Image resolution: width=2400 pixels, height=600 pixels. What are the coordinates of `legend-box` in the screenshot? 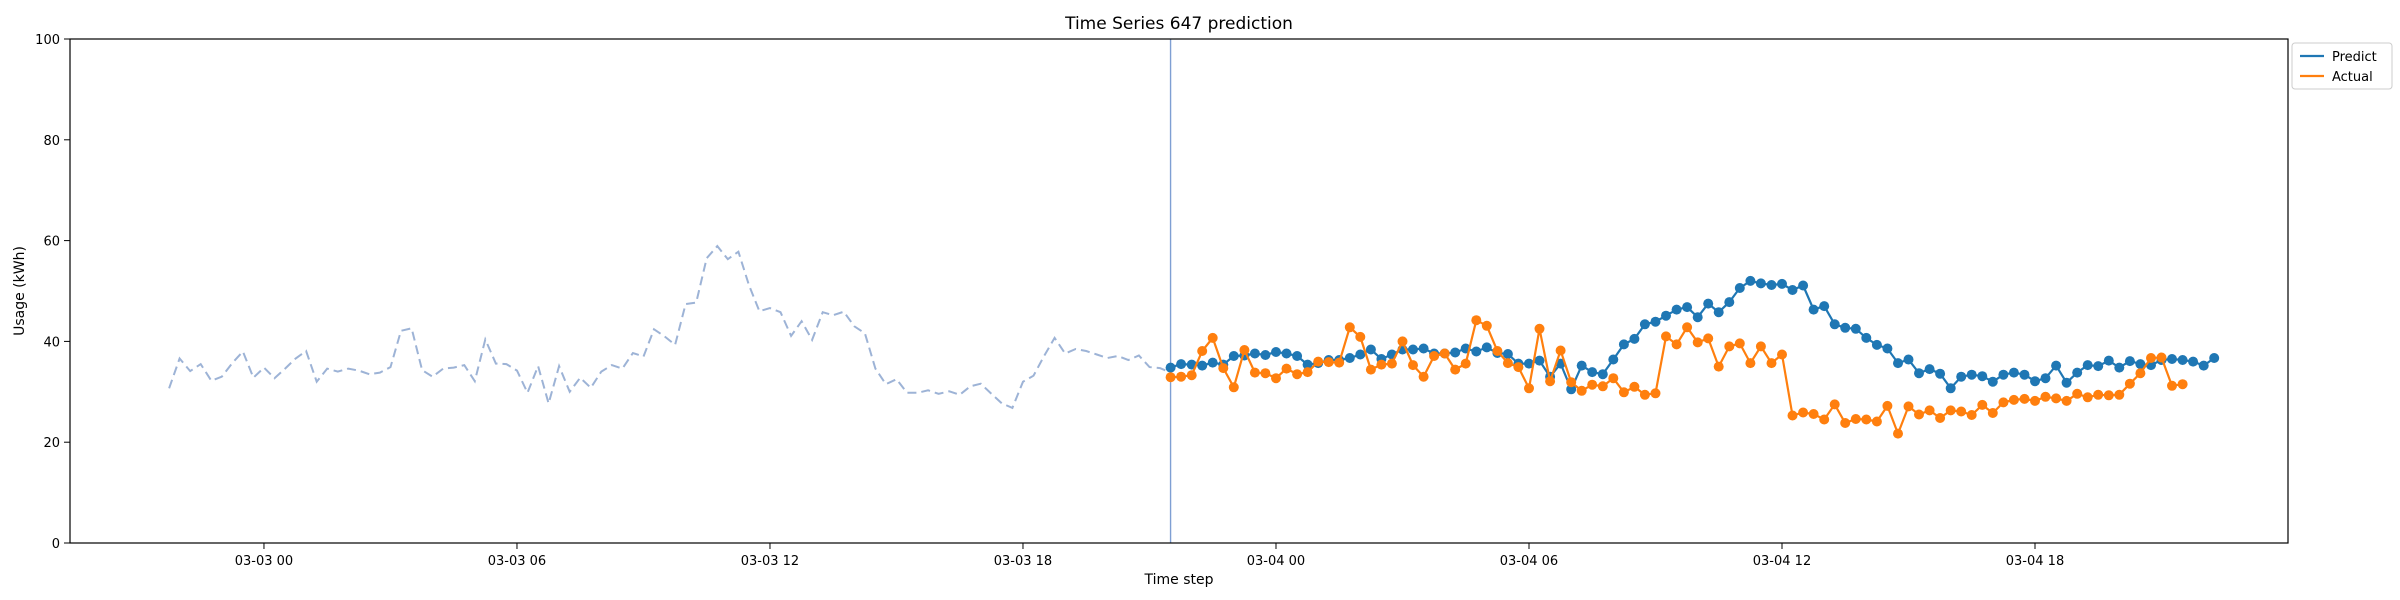 It's located at (2342, 66).